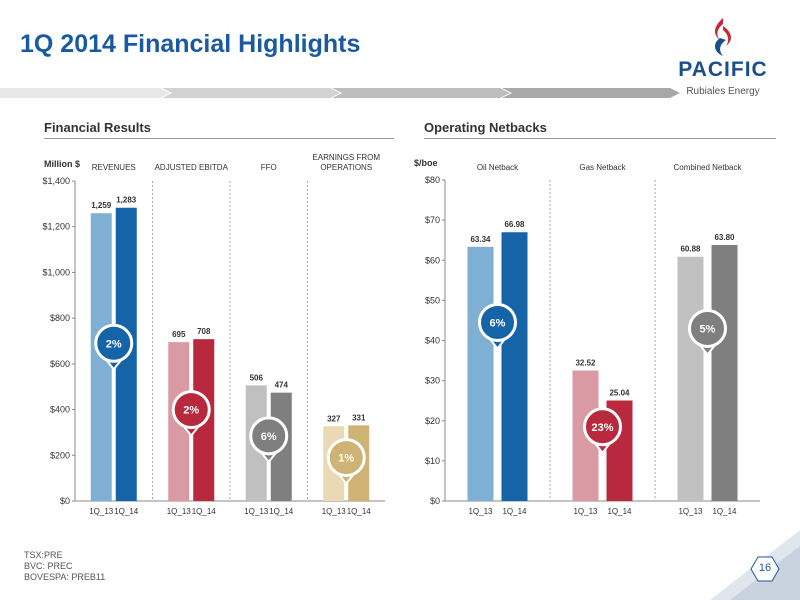 The height and width of the screenshot is (600, 800). Describe the element at coordinates (340, 93) in the screenshot. I see `decorative-arrows` at that location.